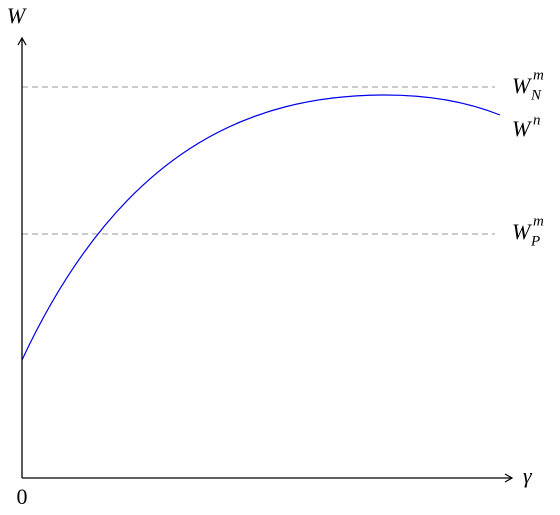 The image size is (560, 515). I want to click on label: W n, so click(526, 126).